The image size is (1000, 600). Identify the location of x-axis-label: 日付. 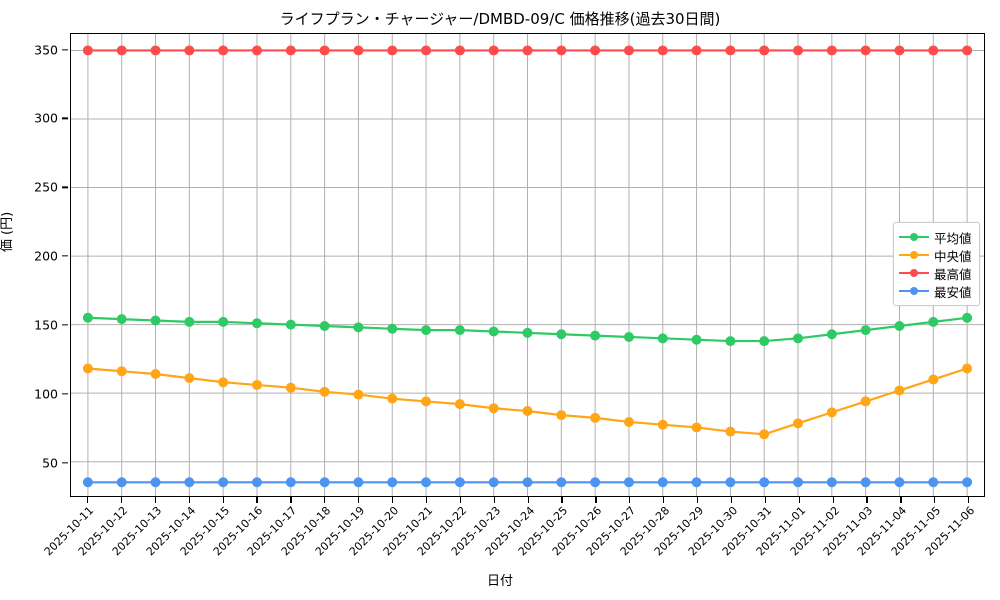
(499, 581).